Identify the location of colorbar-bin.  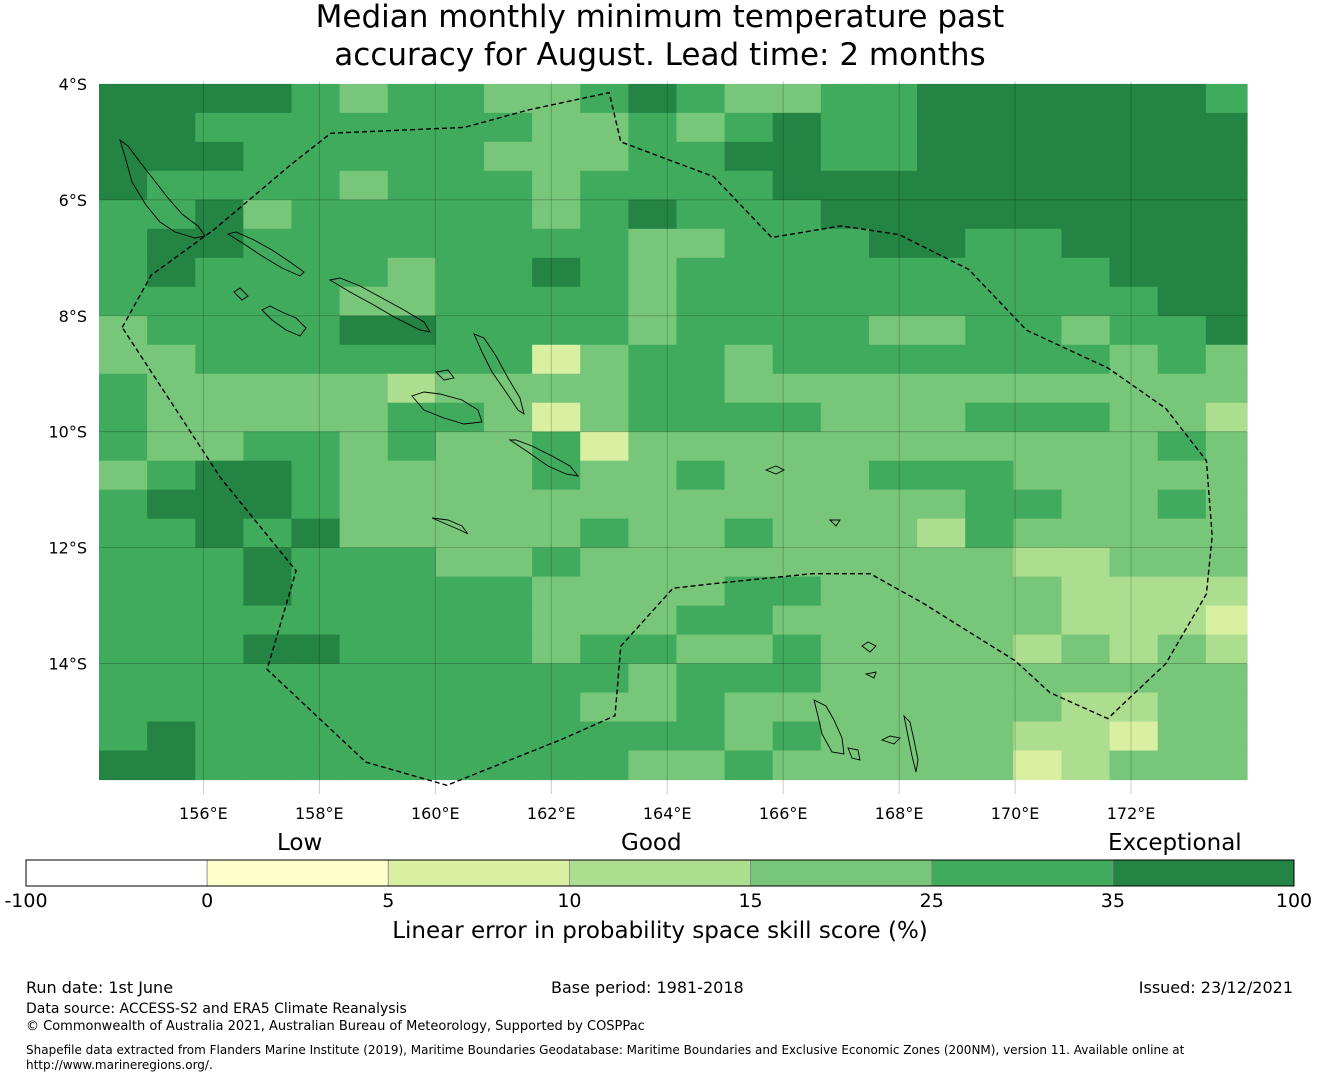
(660, 873).